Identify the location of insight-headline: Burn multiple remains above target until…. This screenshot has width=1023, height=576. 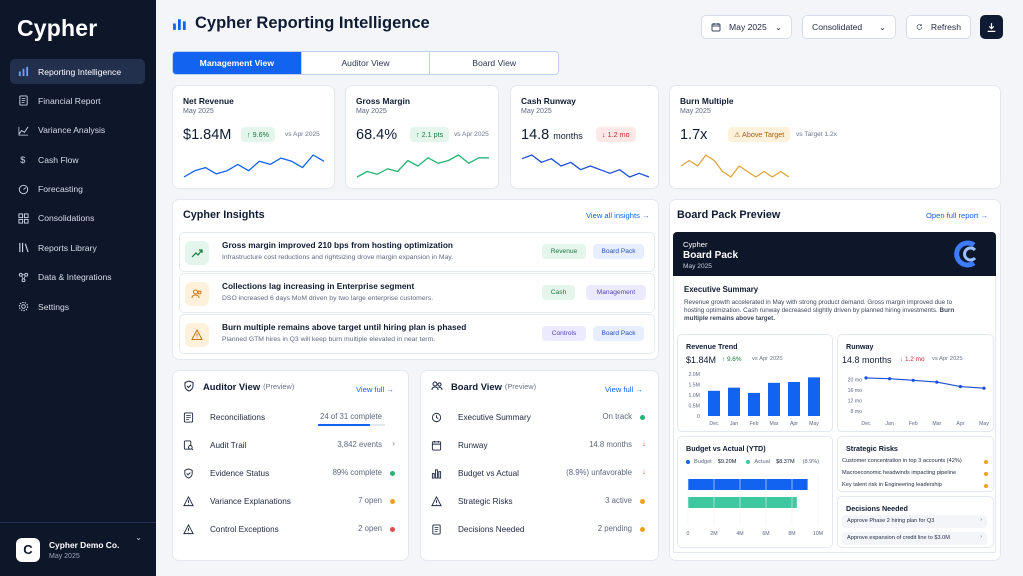
(344, 327).